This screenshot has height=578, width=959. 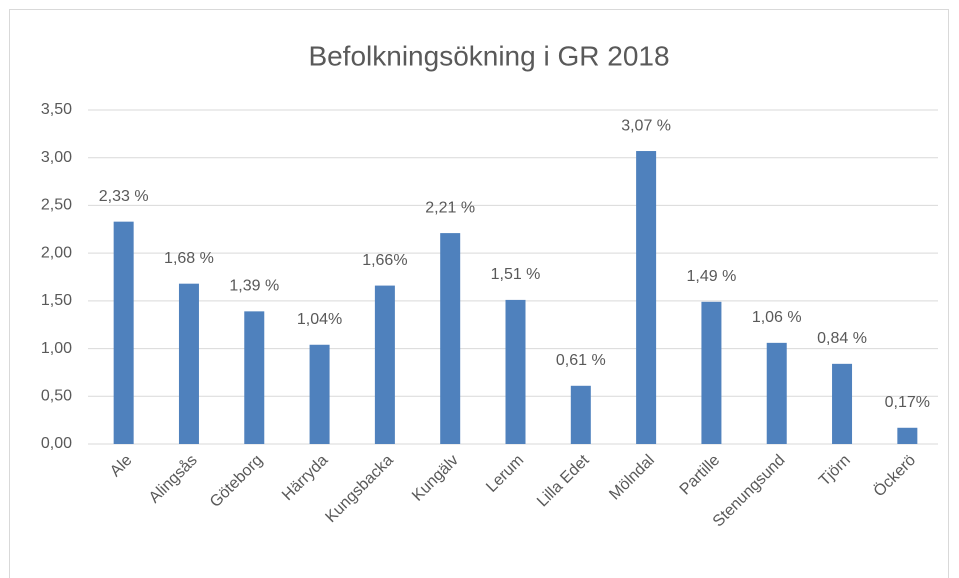 I want to click on data-label: 2,33 %, so click(x=124, y=196).